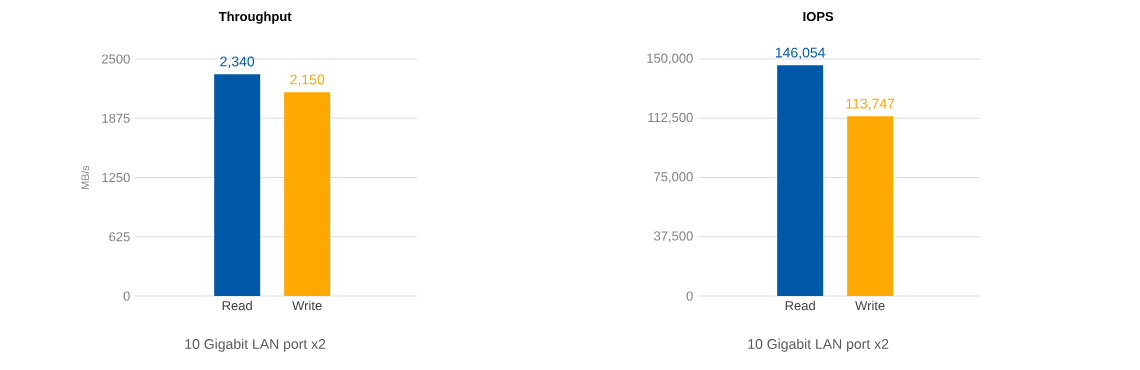 Image resolution: width=1140 pixels, height=370 pixels. What do you see at coordinates (116, 59) in the screenshot?
I see `y-tick-label: 2500` at bounding box center [116, 59].